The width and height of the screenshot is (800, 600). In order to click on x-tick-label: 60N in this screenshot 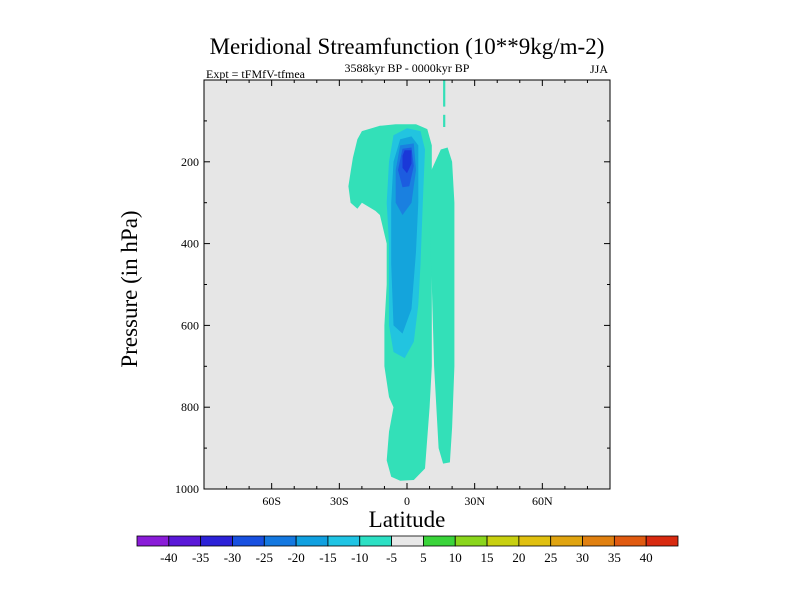, I will do `click(542, 501)`.